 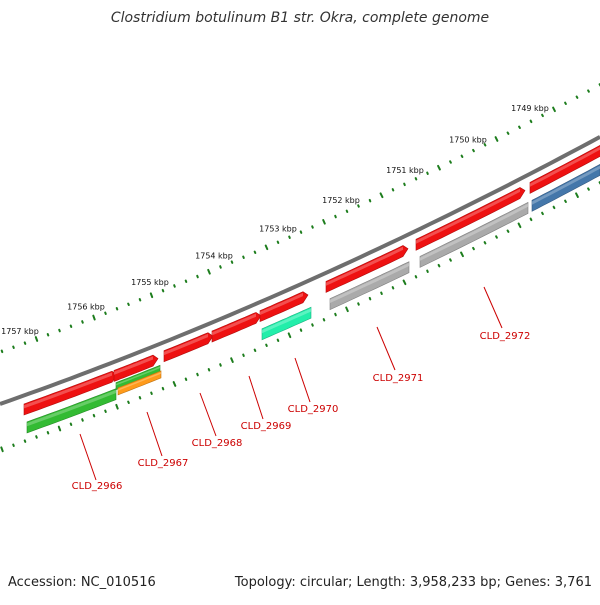 What do you see at coordinates (217, 443) in the screenshot?
I see `gene-label: CLD_2968` at bounding box center [217, 443].